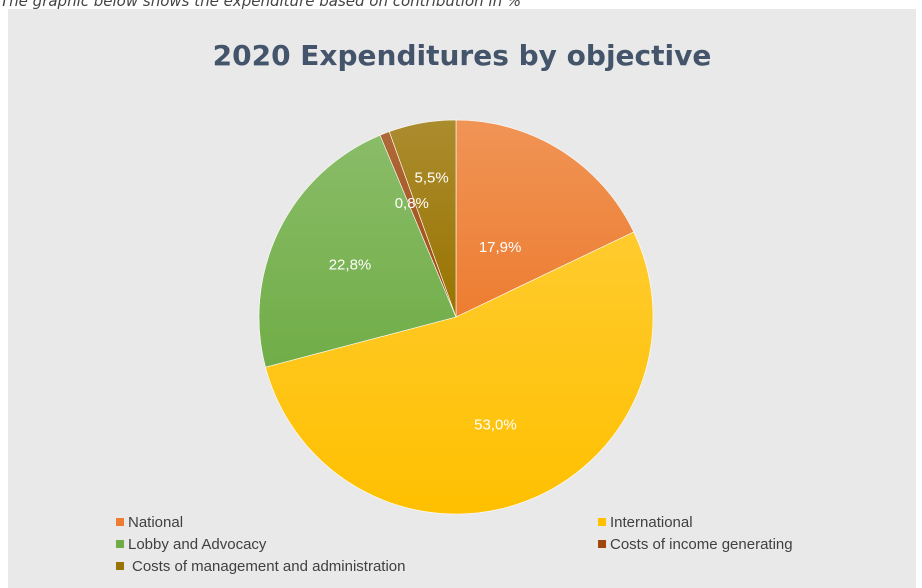  I want to click on legend-item-1: International, so click(645, 522).